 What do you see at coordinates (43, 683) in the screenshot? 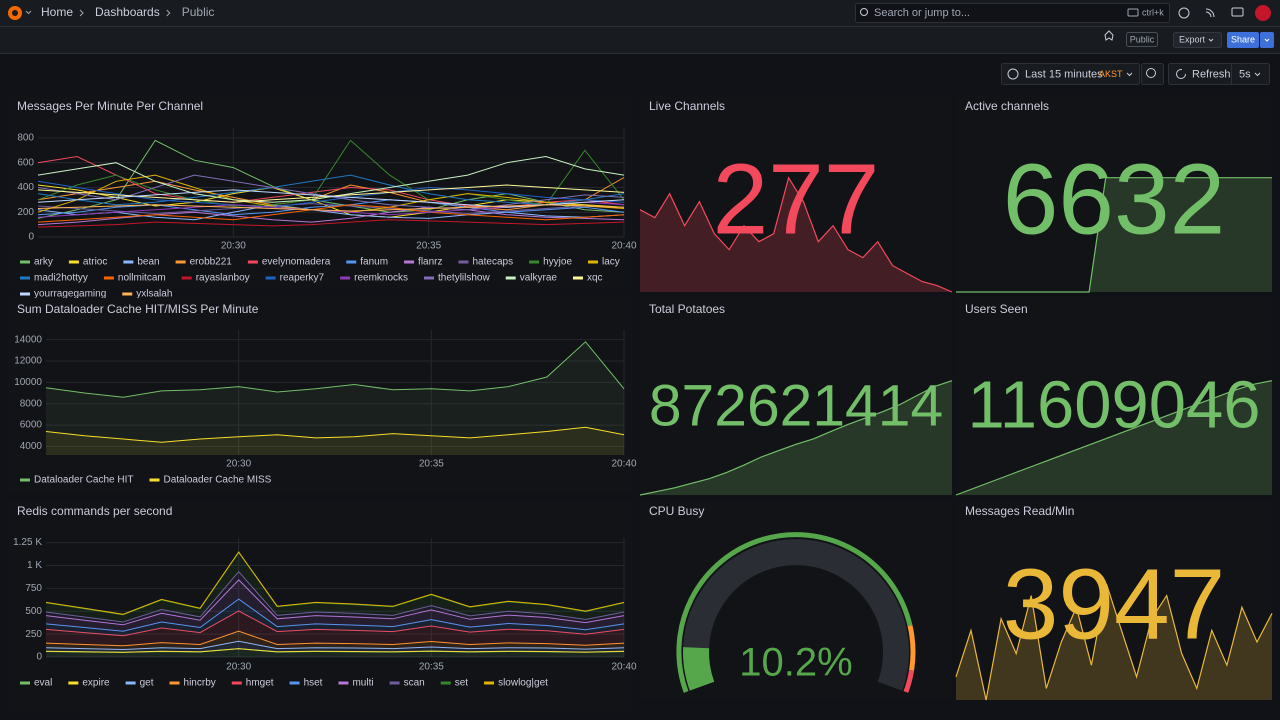
I see `legend-label: eval` at bounding box center [43, 683].